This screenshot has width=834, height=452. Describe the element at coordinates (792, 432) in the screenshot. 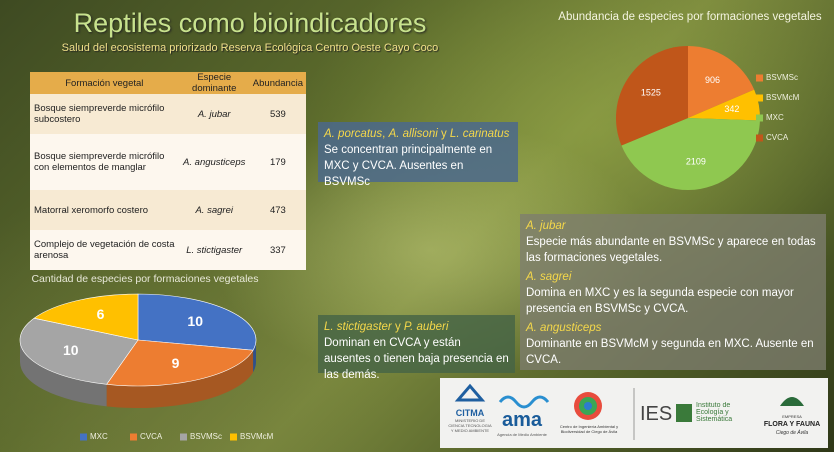

I see `logo-text: Ciego de Ávila` at that location.